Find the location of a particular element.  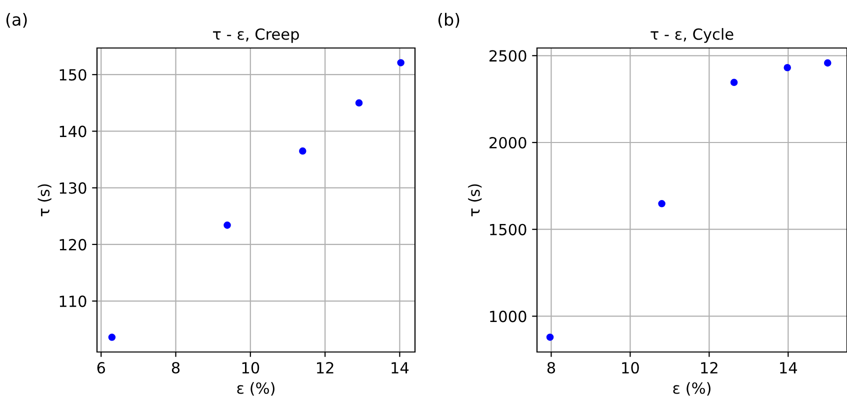

y-tick-label: 120 is located at coordinates (73, 244).